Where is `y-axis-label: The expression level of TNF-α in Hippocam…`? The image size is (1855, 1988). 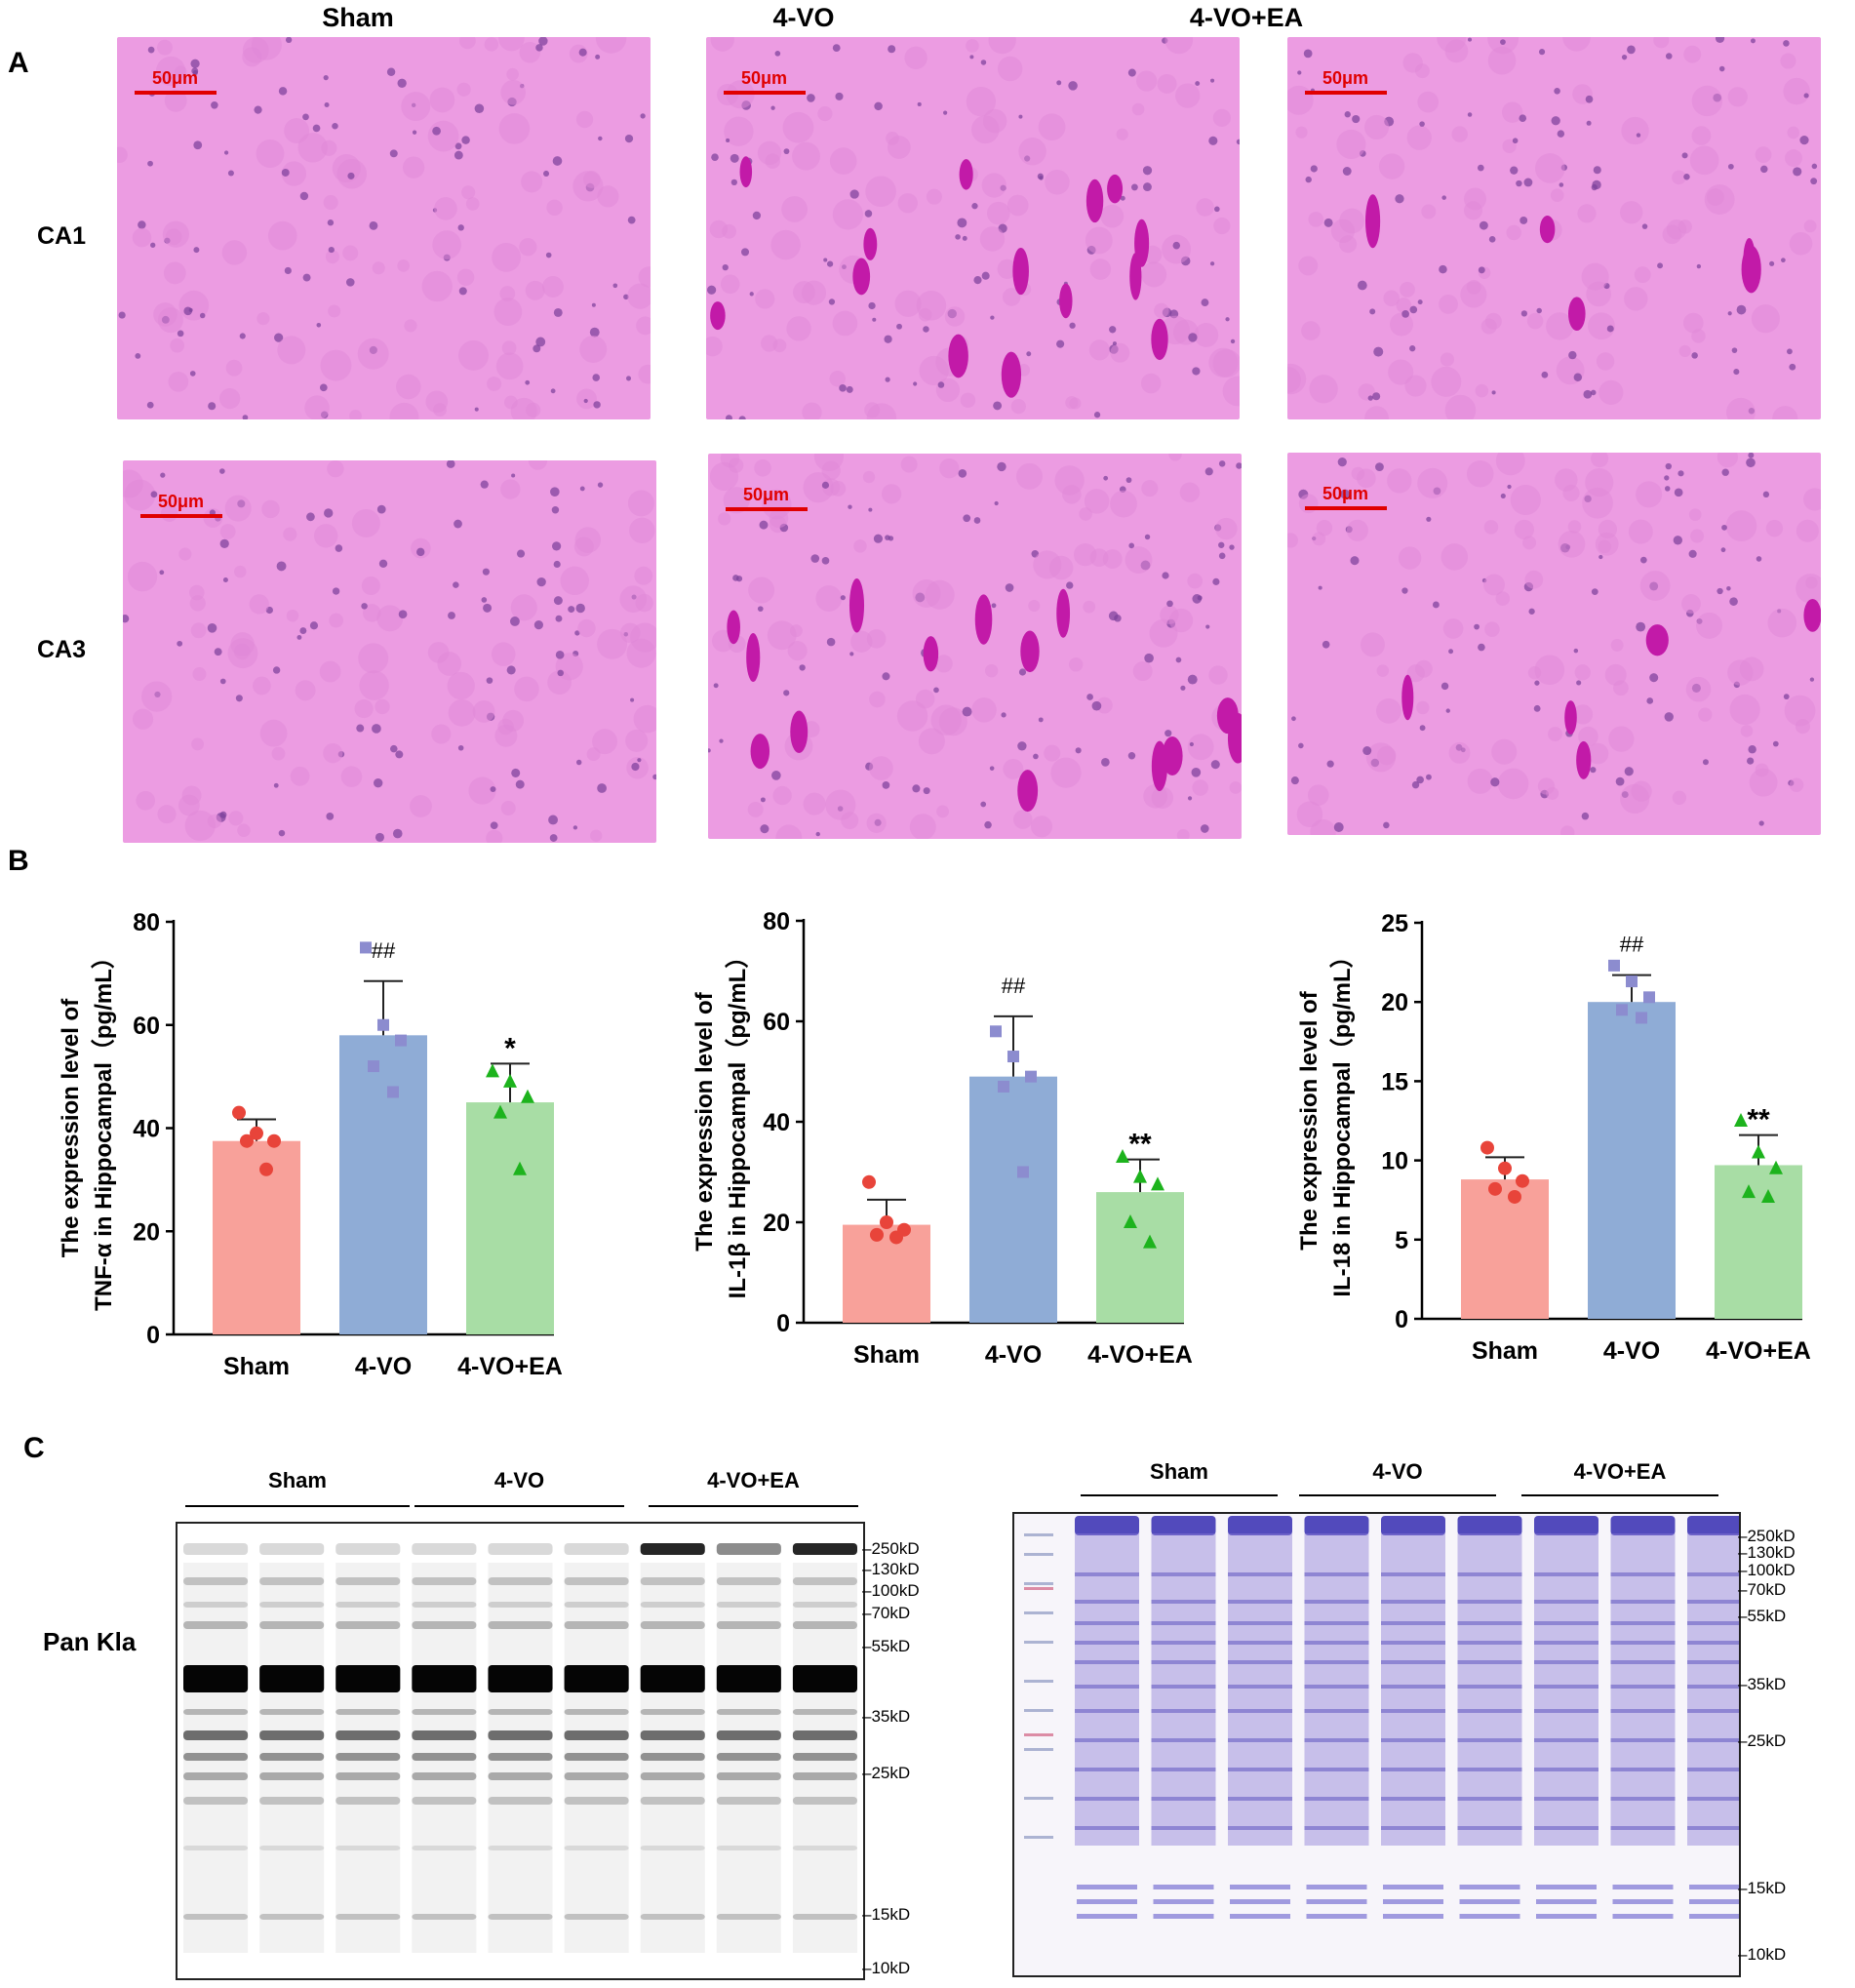
y-axis-label: The expression level of TNF-α in Hippocam… is located at coordinates (87, 1128).